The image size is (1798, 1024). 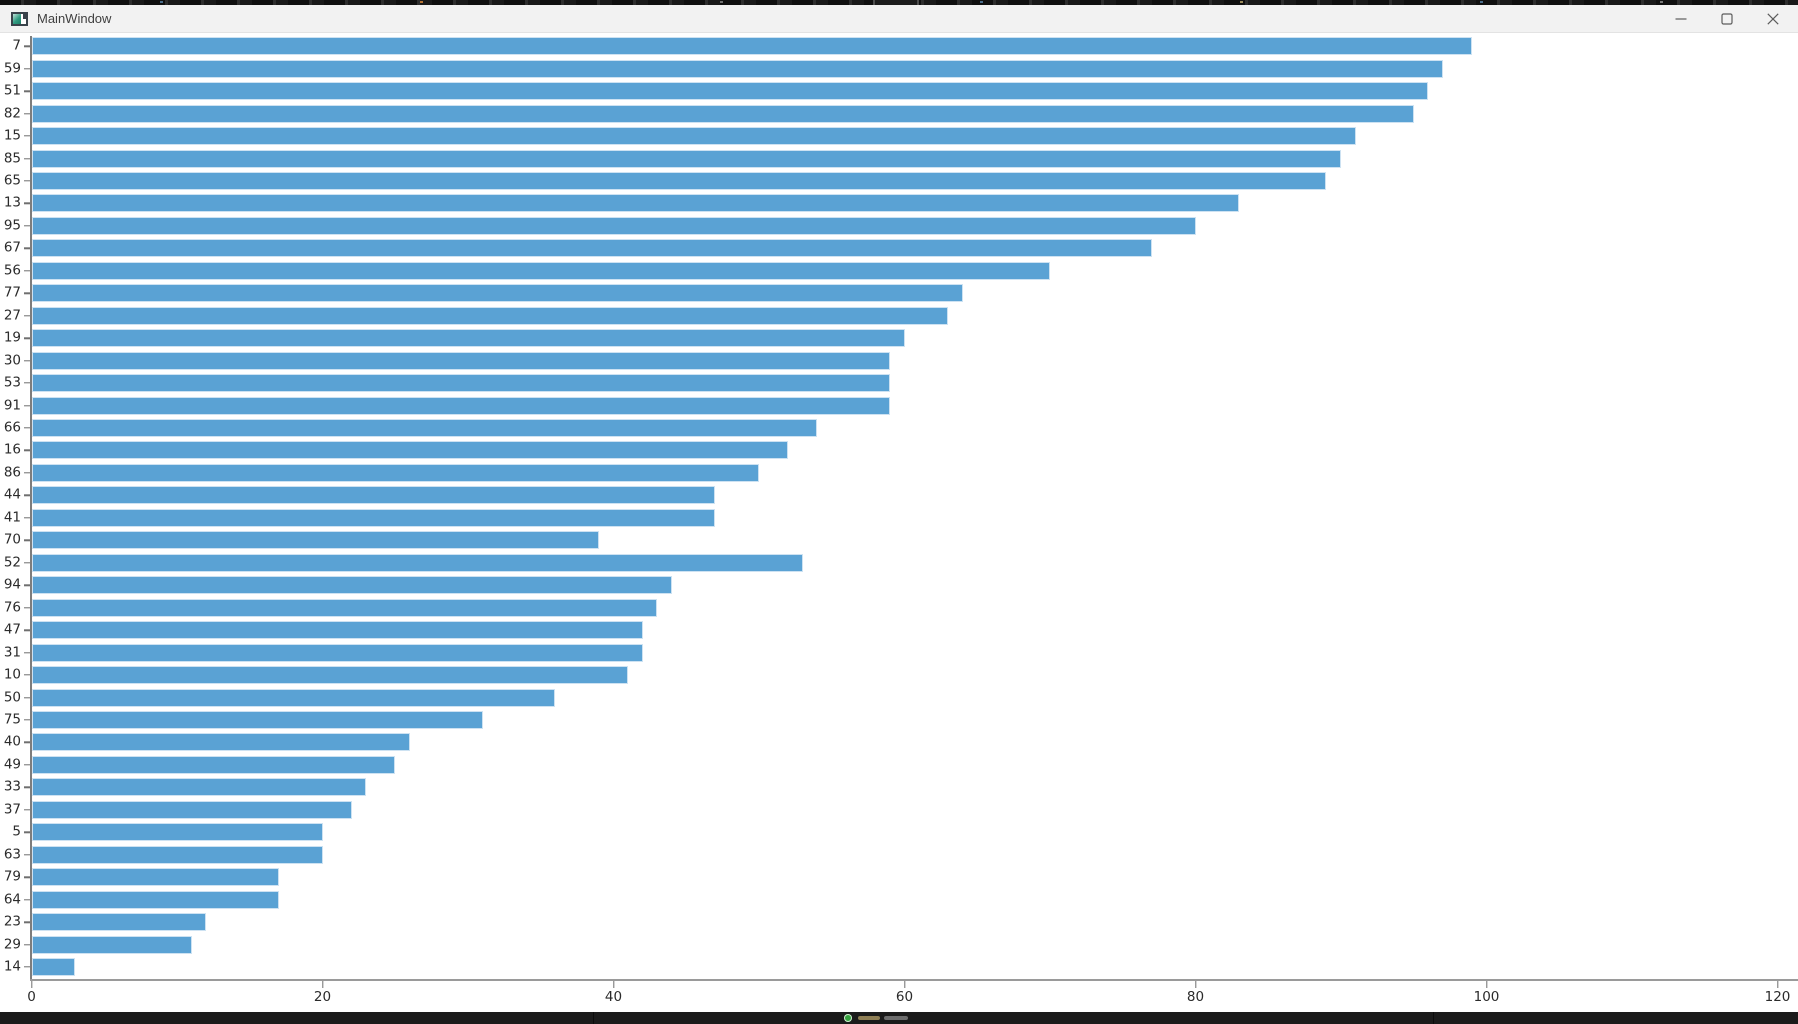 What do you see at coordinates (12, 966) in the screenshot?
I see `y-tick-label: 14` at bounding box center [12, 966].